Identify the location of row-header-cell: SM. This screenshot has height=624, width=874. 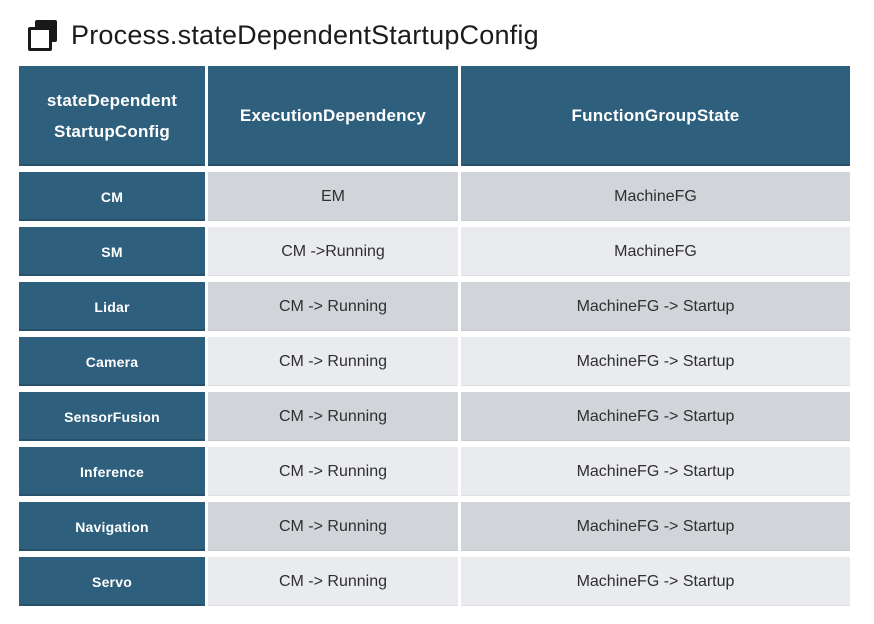
(112, 251).